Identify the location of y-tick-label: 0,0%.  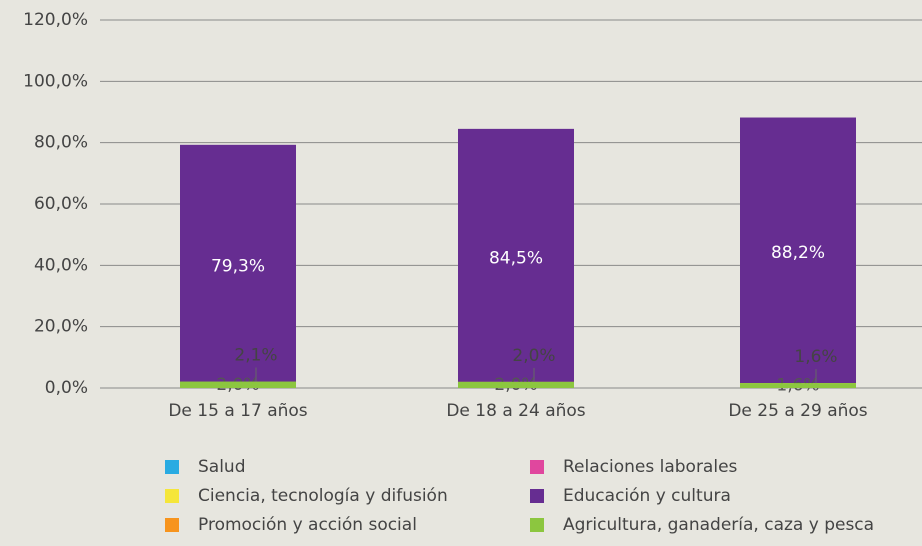
(66, 388).